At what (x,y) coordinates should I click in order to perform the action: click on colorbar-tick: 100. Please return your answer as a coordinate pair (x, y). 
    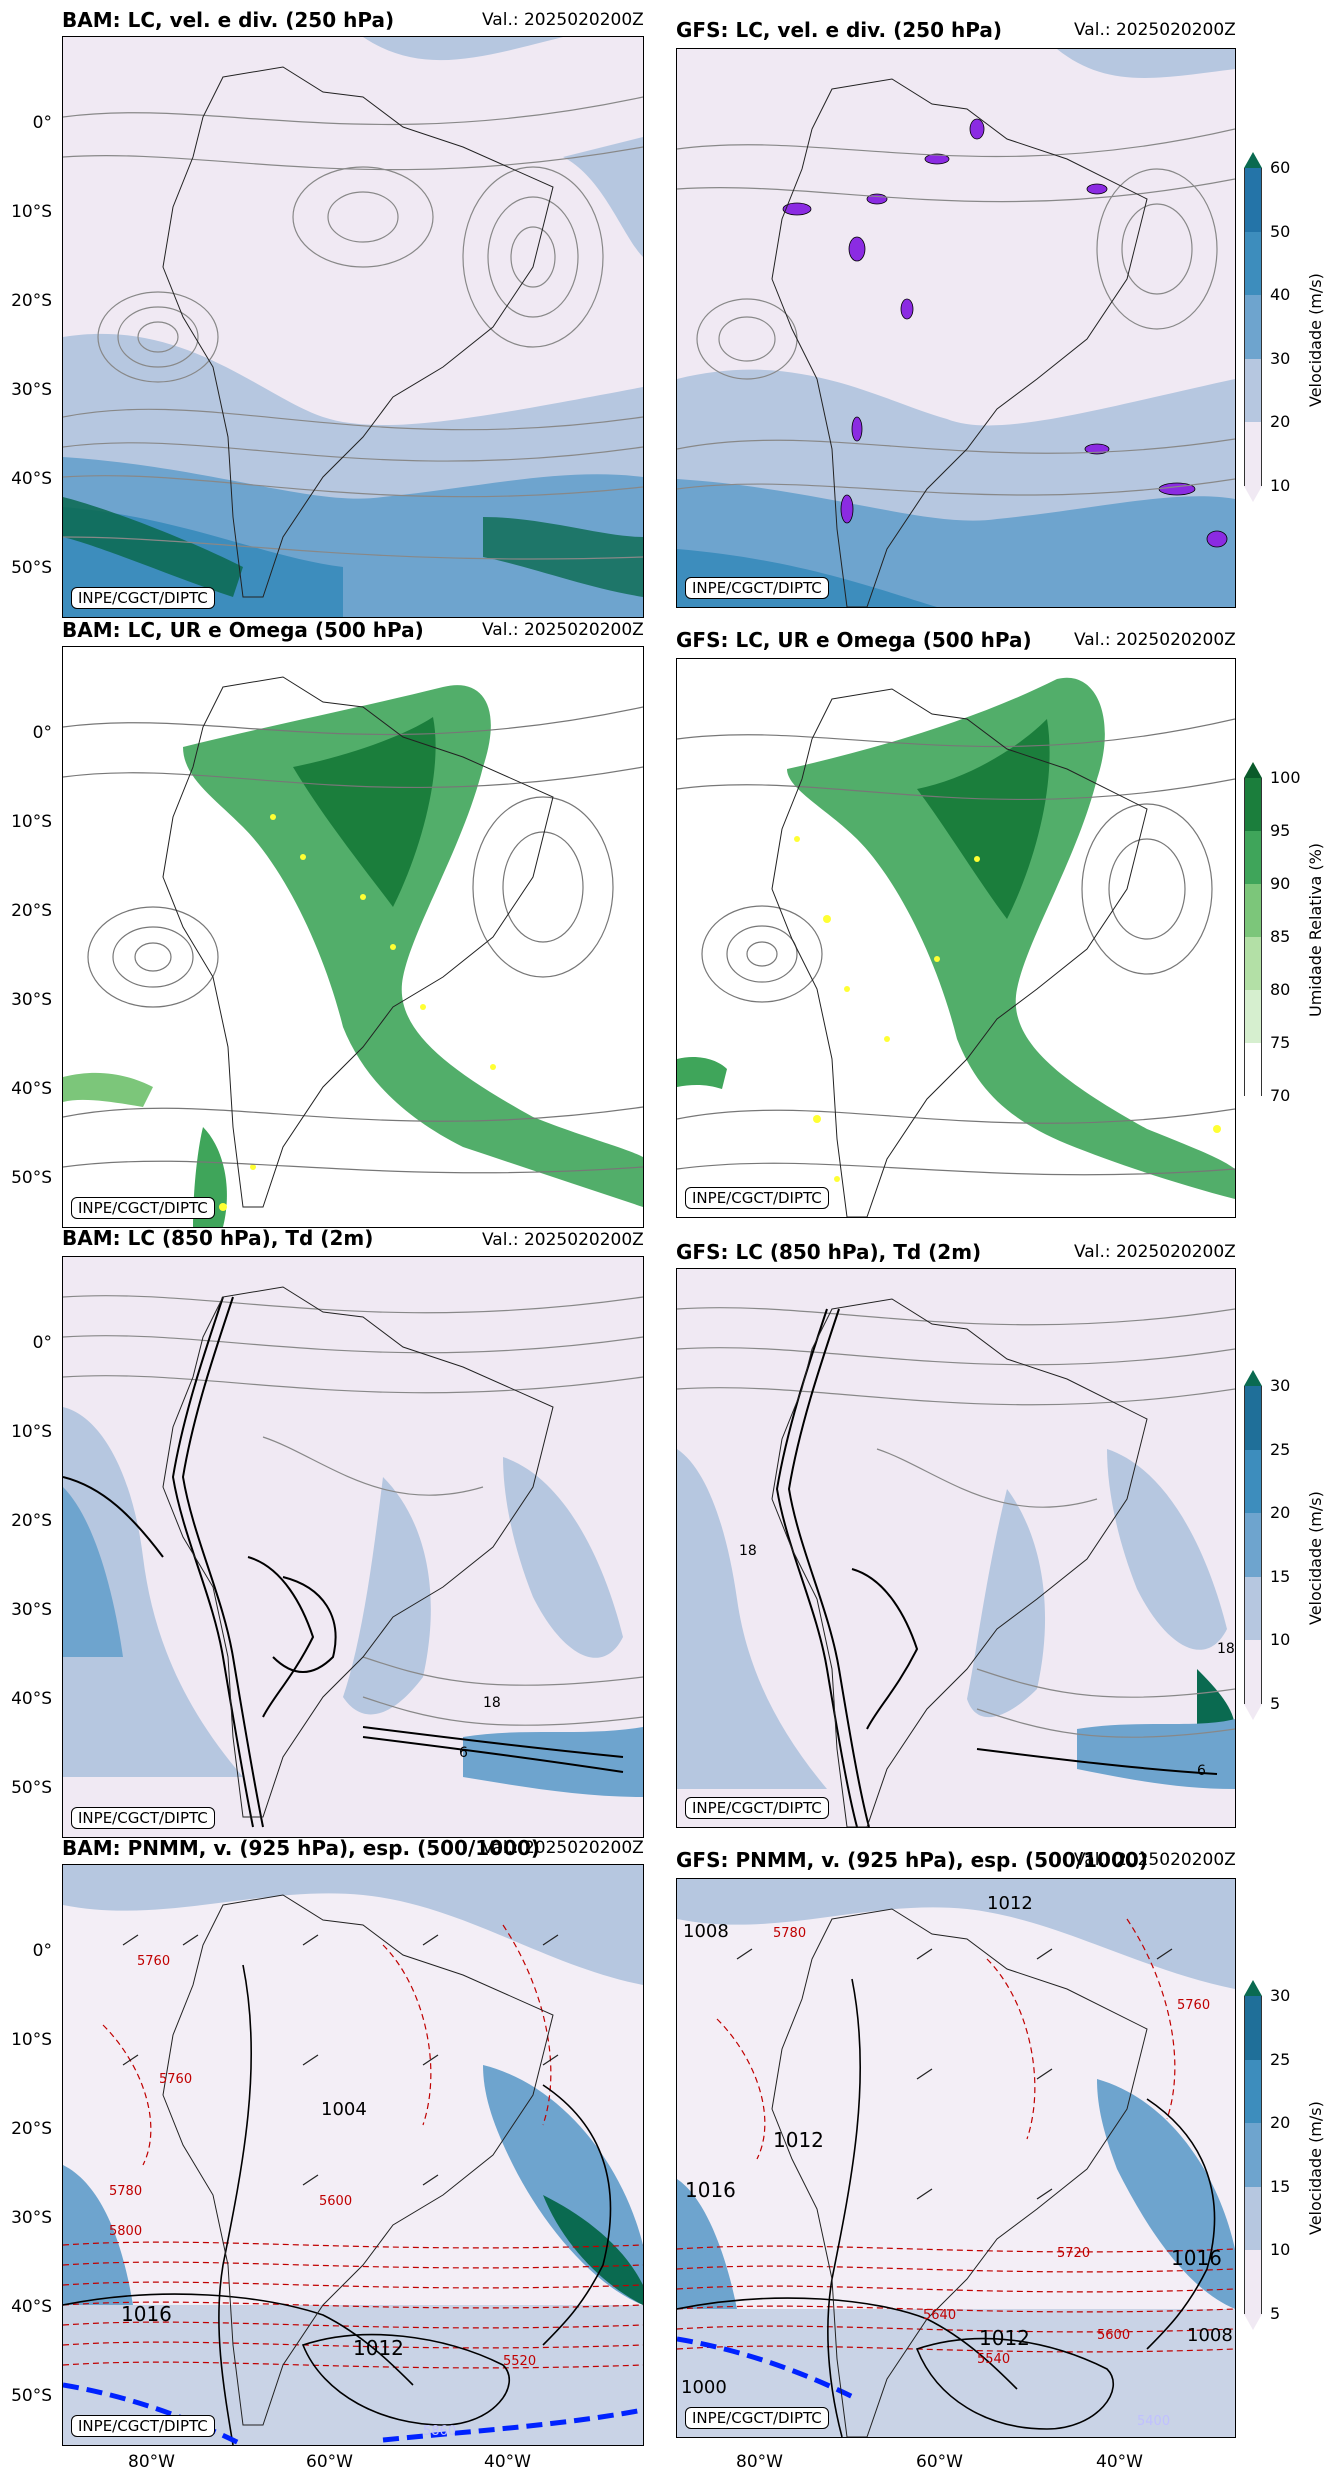
    Looking at the image, I should click on (1285, 777).